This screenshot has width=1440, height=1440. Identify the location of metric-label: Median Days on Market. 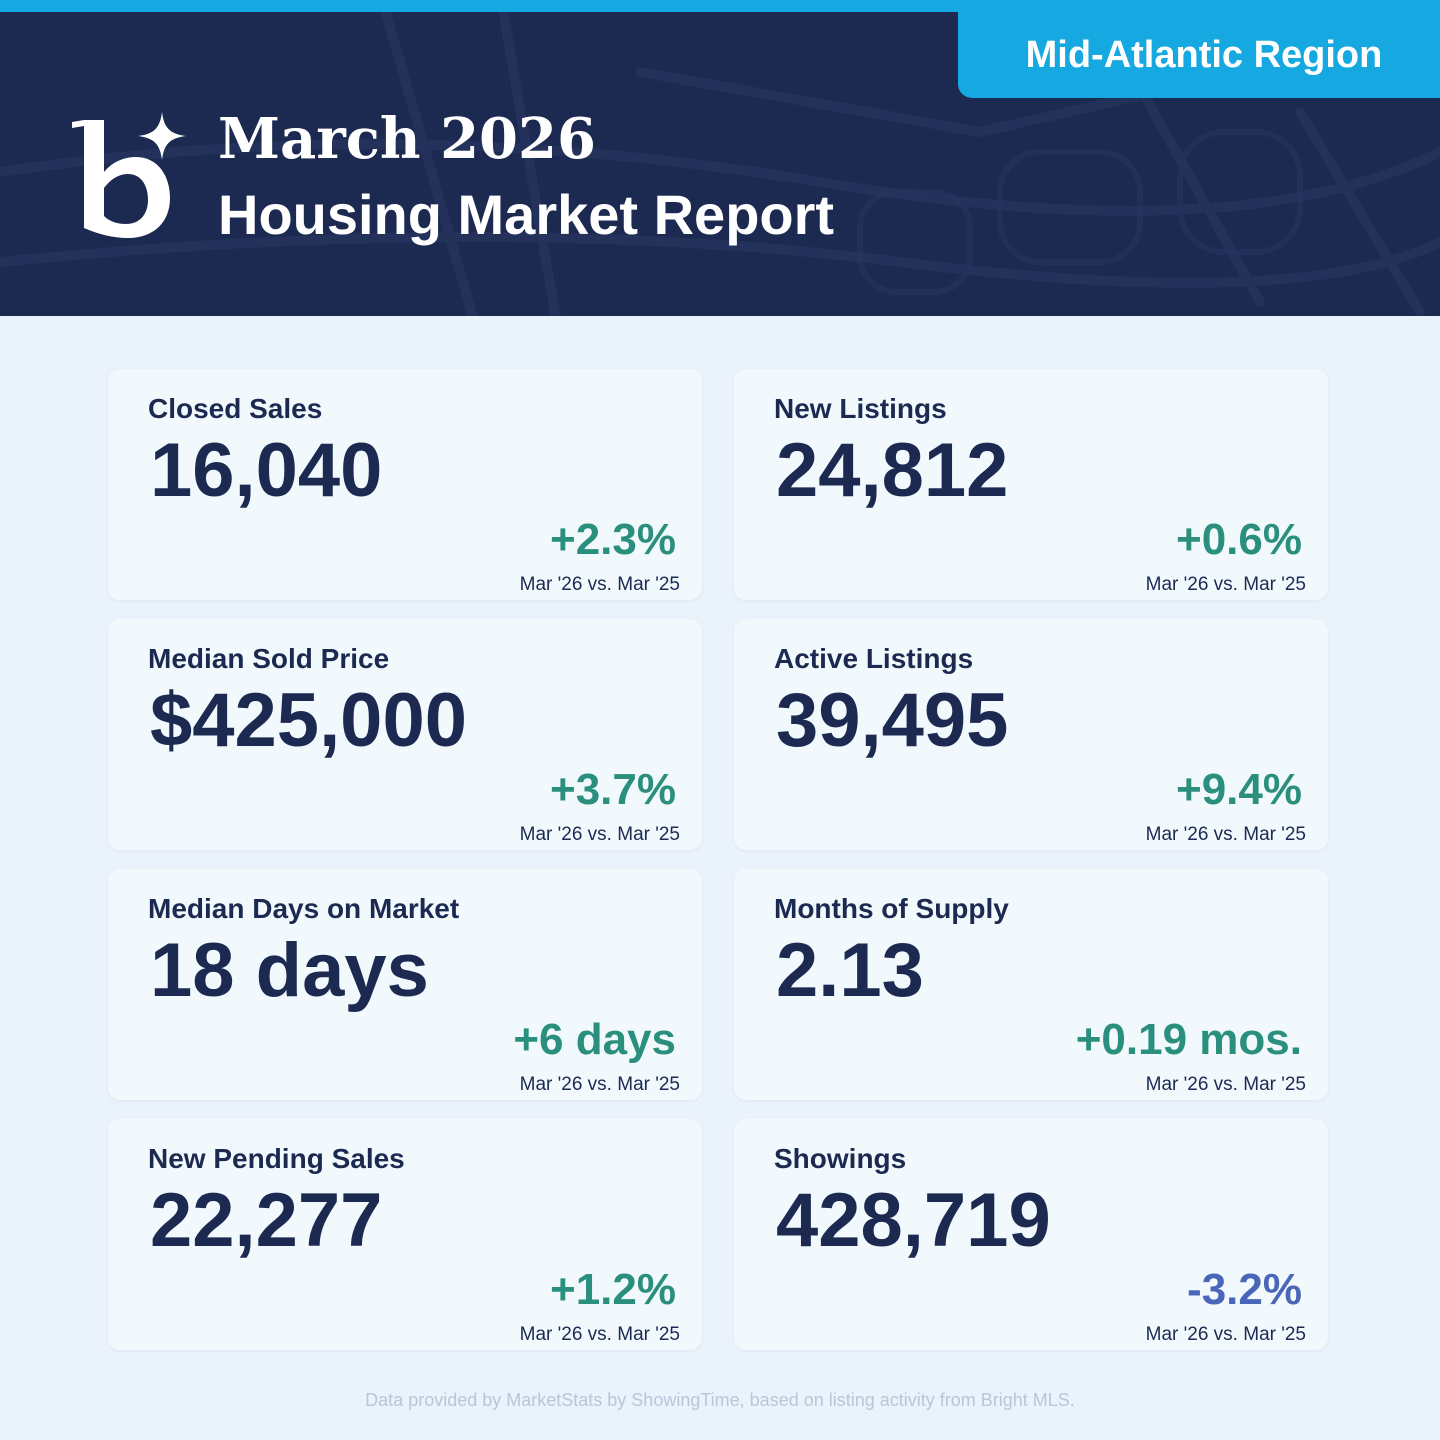
(304, 908).